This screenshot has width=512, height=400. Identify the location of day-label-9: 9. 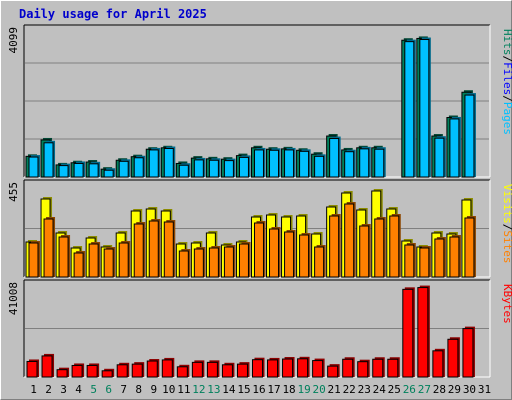
(153, 389).